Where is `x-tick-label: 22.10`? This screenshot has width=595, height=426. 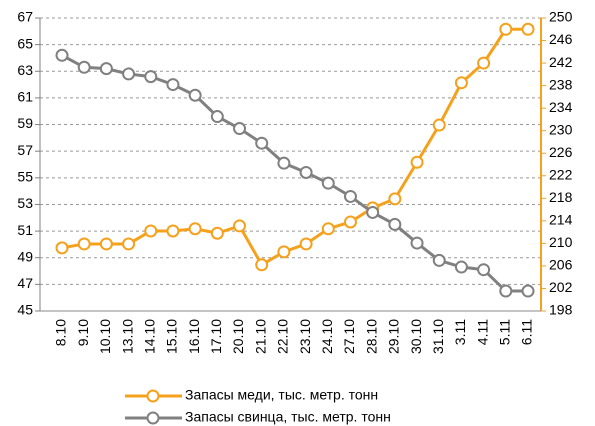
x-tick-label: 22.10 is located at coordinates (283, 336).